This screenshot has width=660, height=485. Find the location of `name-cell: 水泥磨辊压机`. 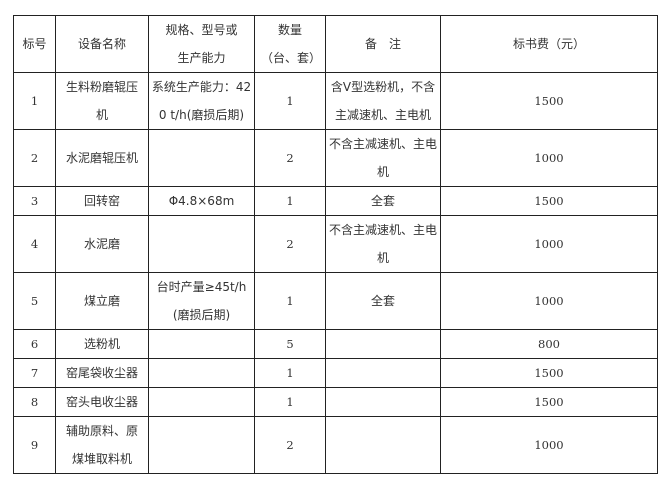

name-cell: 水泥磨辊压机 is located at coordinates (102, 158).